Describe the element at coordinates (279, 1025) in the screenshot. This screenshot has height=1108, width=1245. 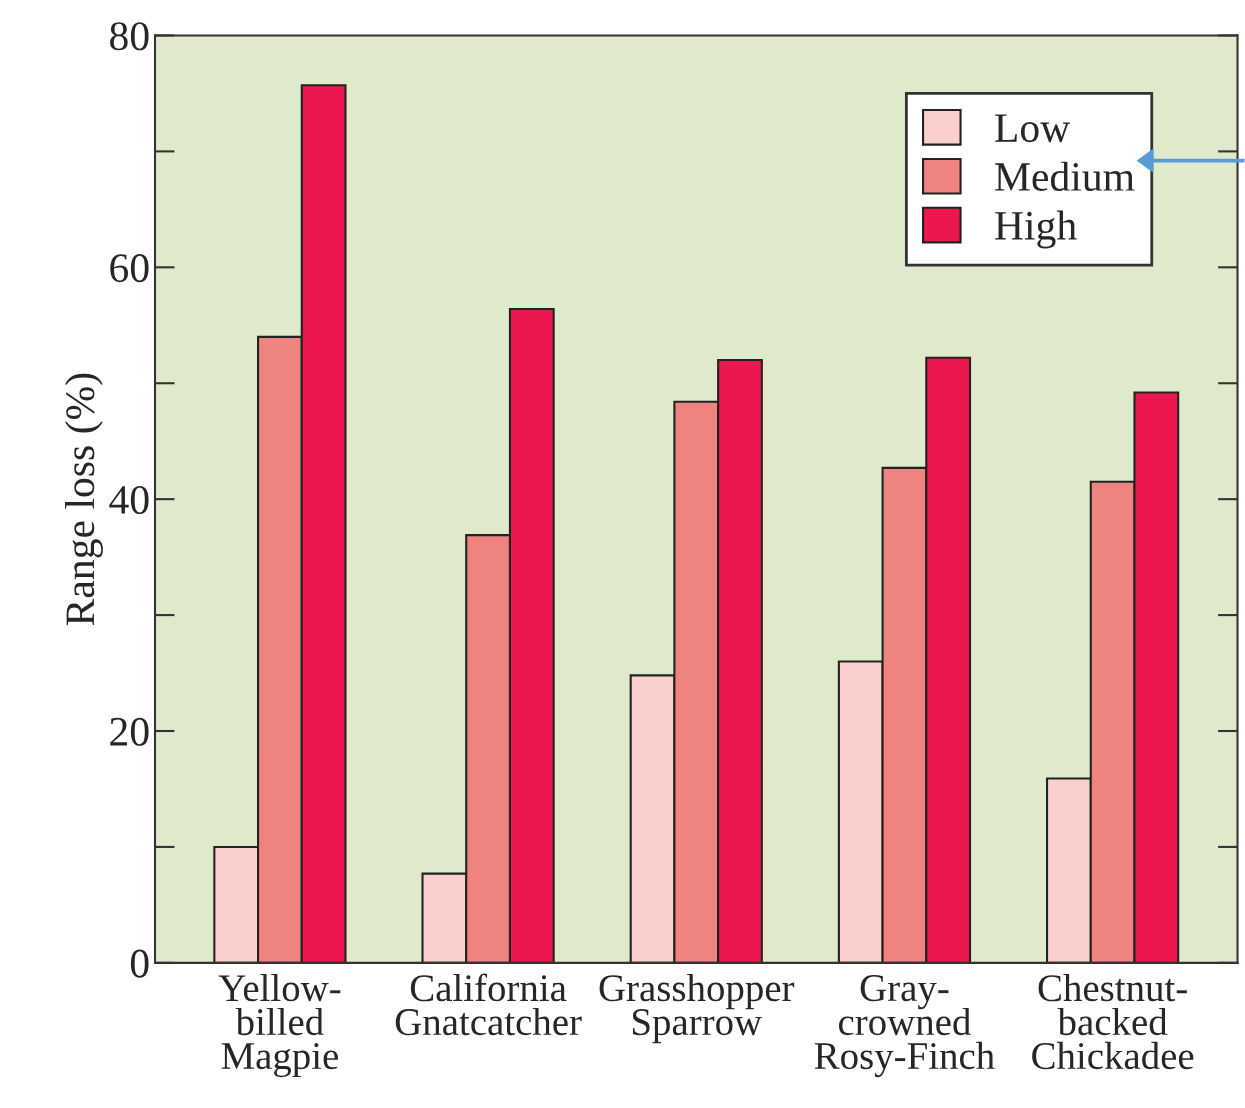
I see `x-tick-label: Yellow- billed Magpie` at that location.